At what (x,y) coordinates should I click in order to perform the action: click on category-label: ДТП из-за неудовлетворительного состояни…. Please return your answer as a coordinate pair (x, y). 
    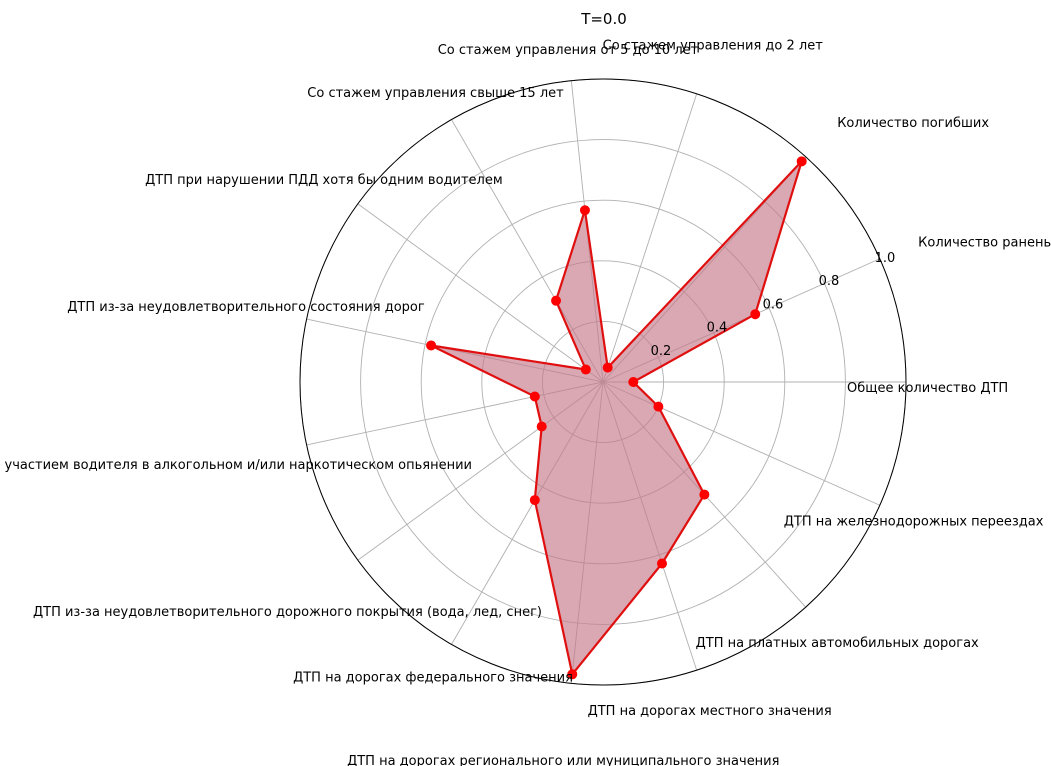
    Looking at the image, I should click on (246, 307).